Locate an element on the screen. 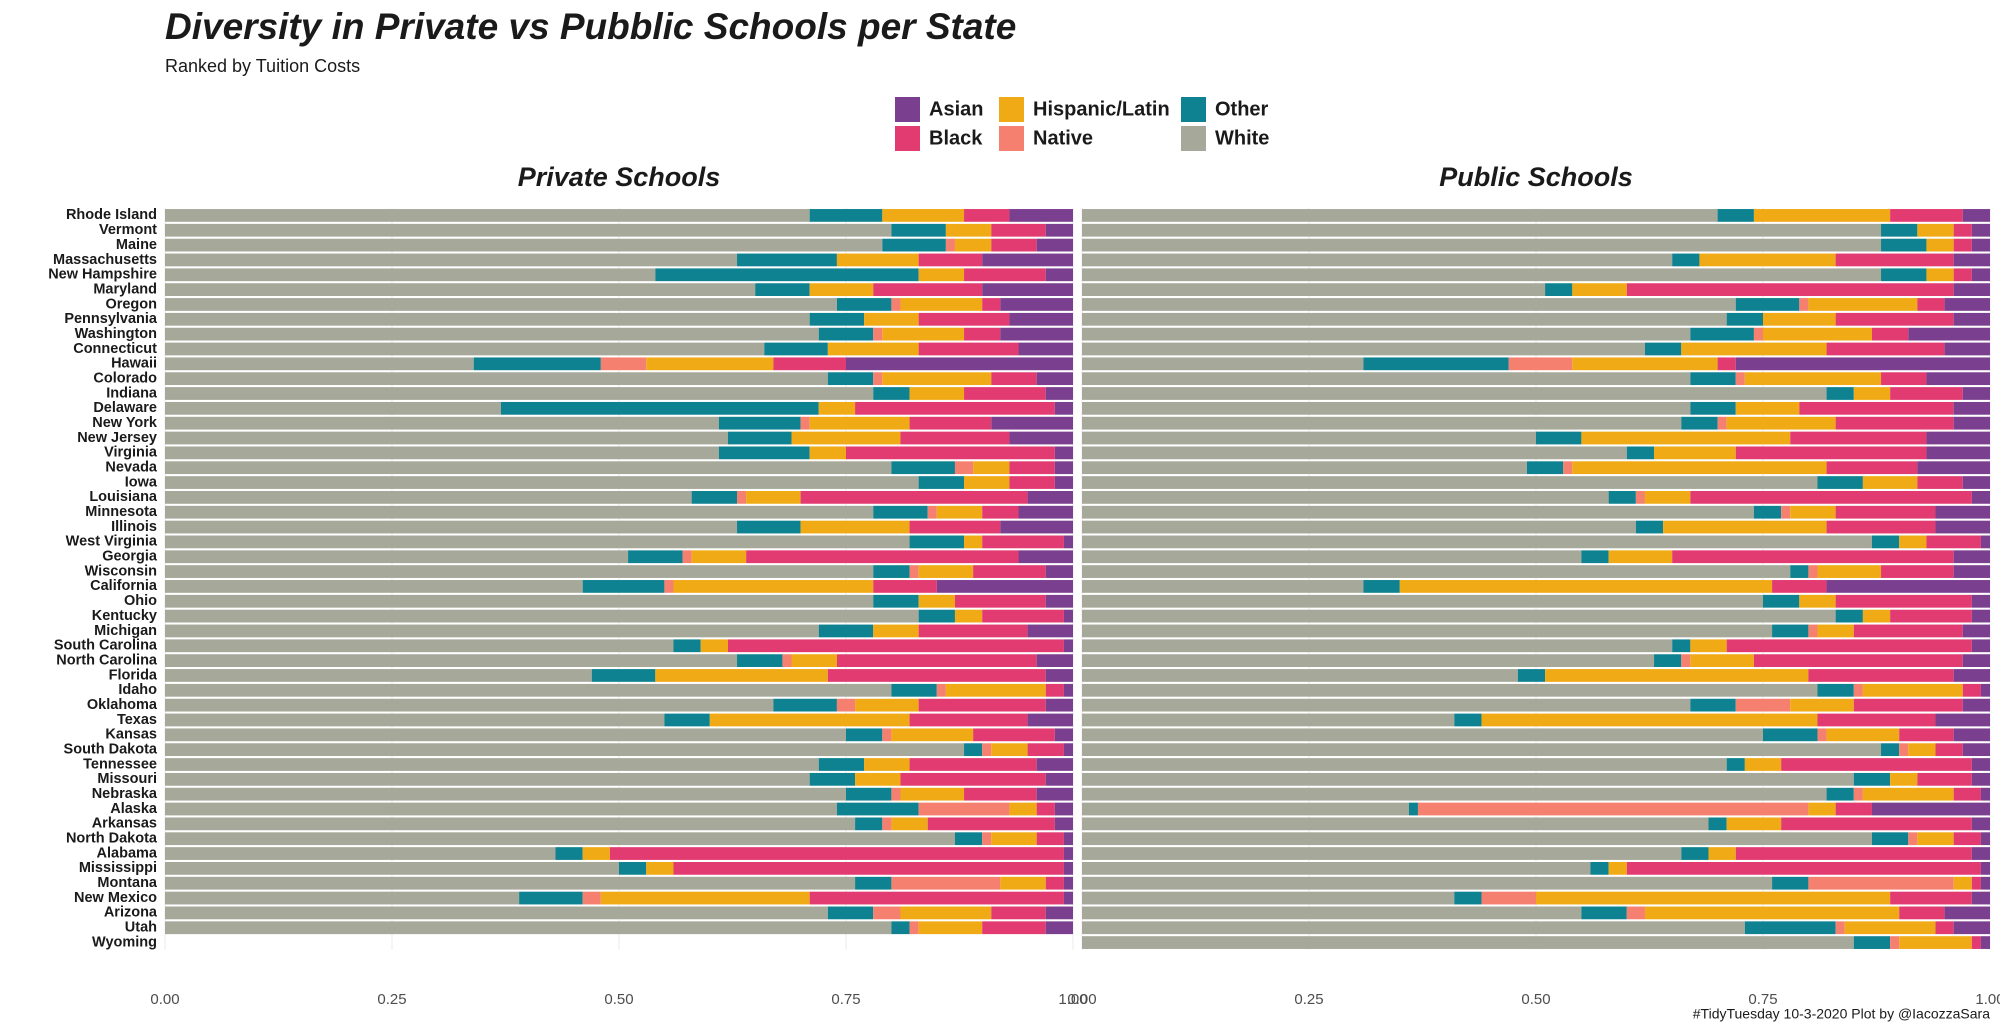 The image size is (2000, 1031). legend-swatch is located at coordinates (1011, 138).